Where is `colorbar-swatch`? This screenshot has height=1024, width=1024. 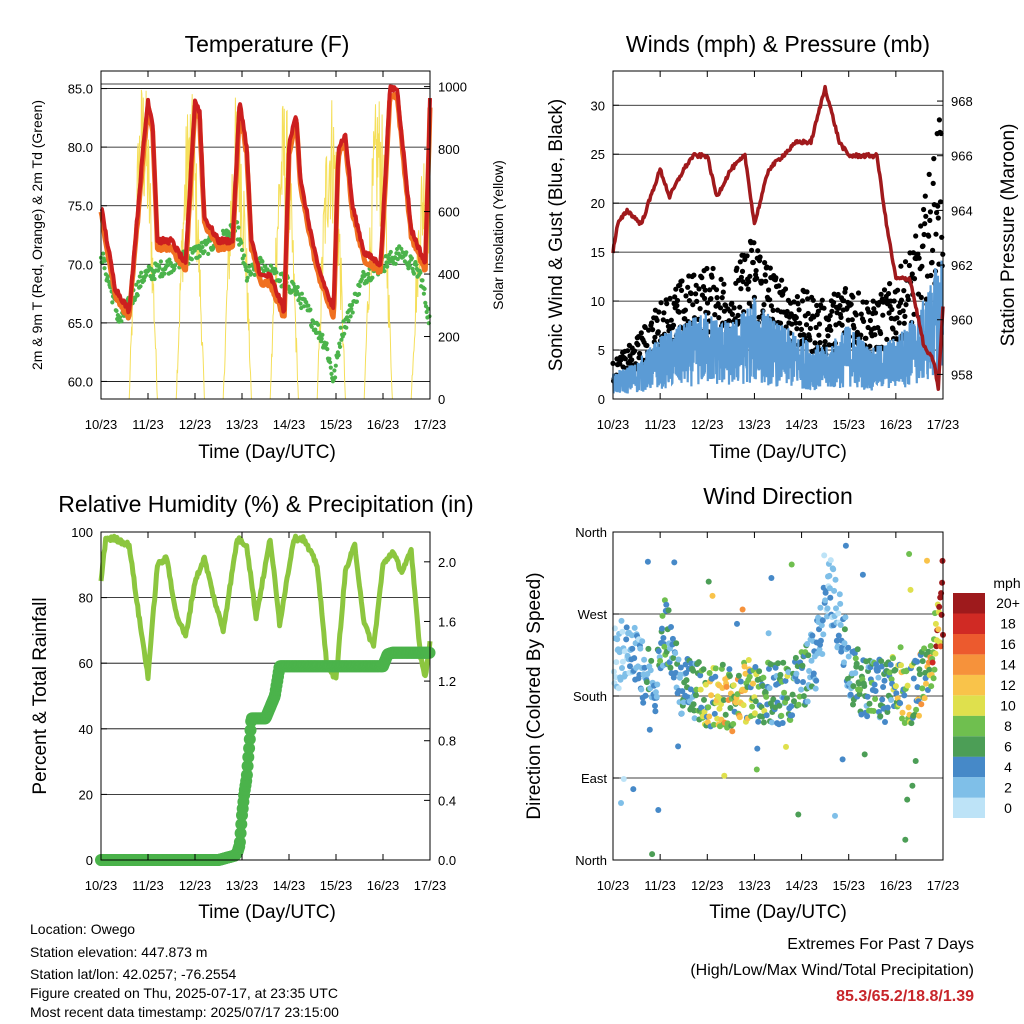
colorbar-swatch is located at coordinates (969, 726).